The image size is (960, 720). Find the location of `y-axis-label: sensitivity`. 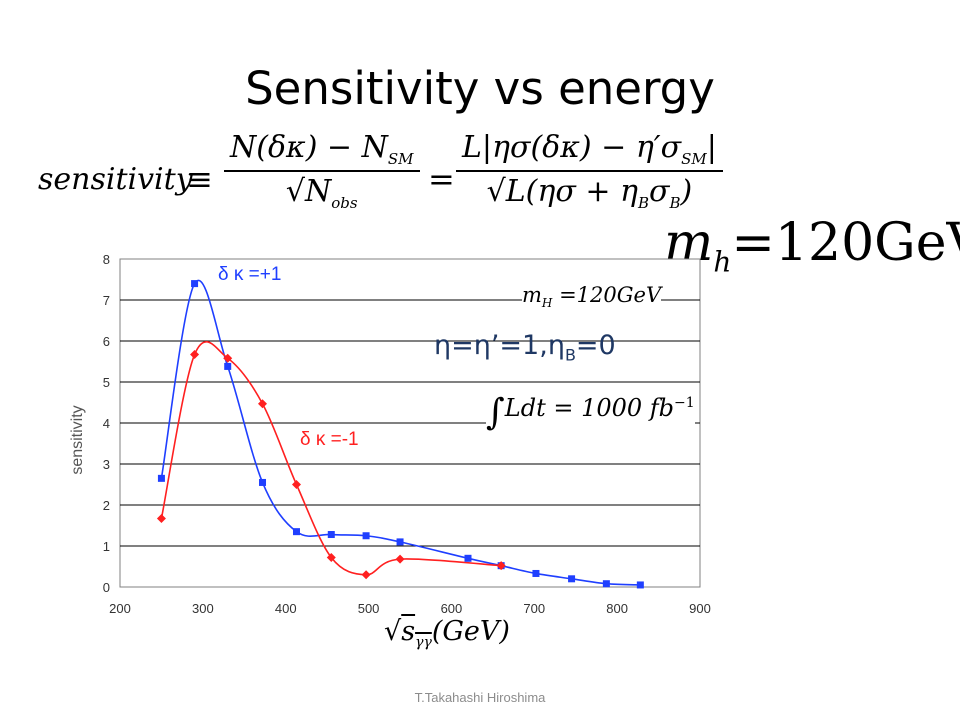

y-axis-label: sensitivity is located at coordinates (77, 439).